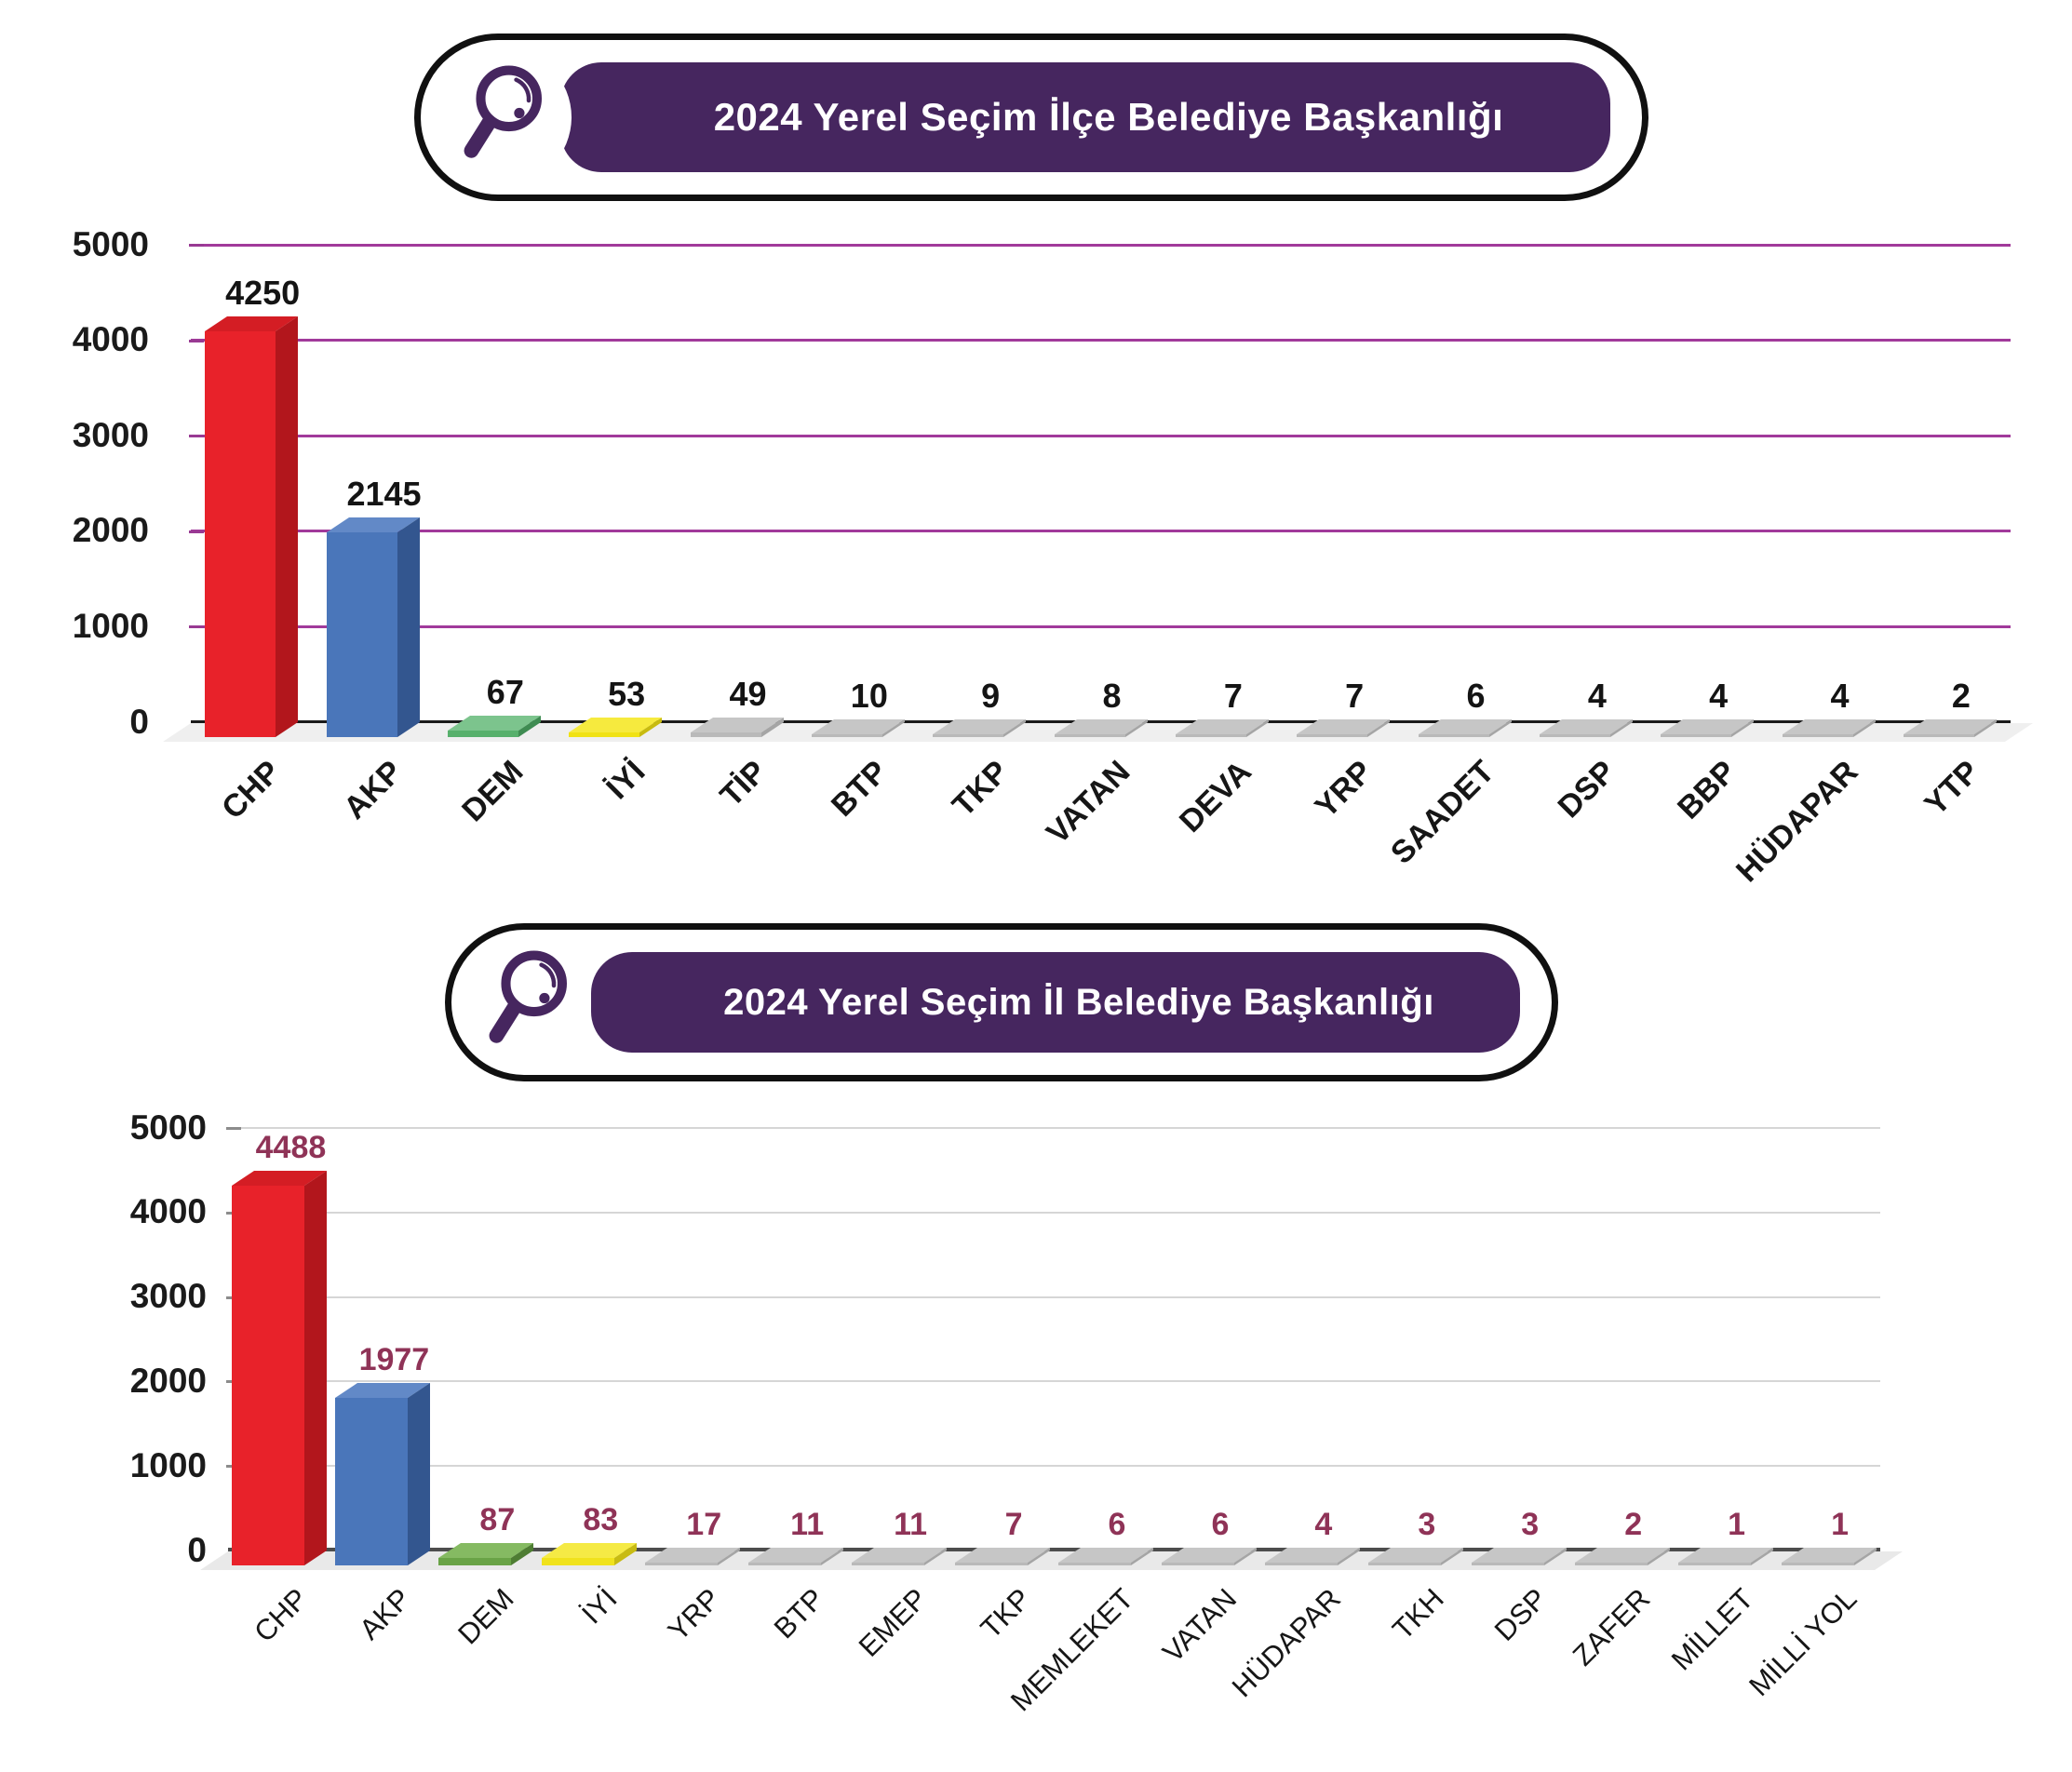 This screenshot has height=1772, width=2072. I want to click on value-label-DSP: 4, so click(1597, 696).